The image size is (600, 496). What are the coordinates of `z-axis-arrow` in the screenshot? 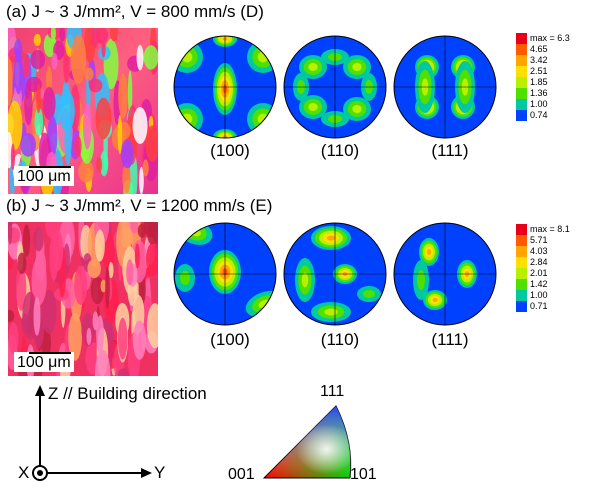 It's located at (40, 390).